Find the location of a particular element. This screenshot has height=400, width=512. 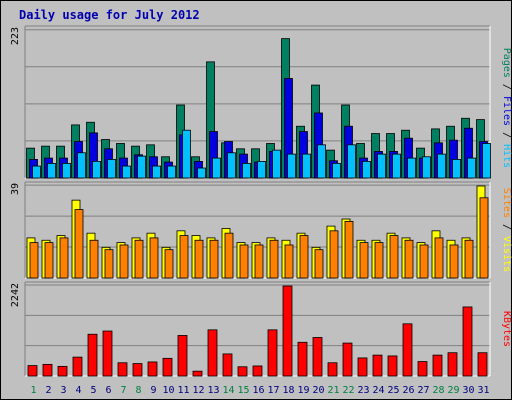

day-label: 1 is located at coordinates (33, 390).